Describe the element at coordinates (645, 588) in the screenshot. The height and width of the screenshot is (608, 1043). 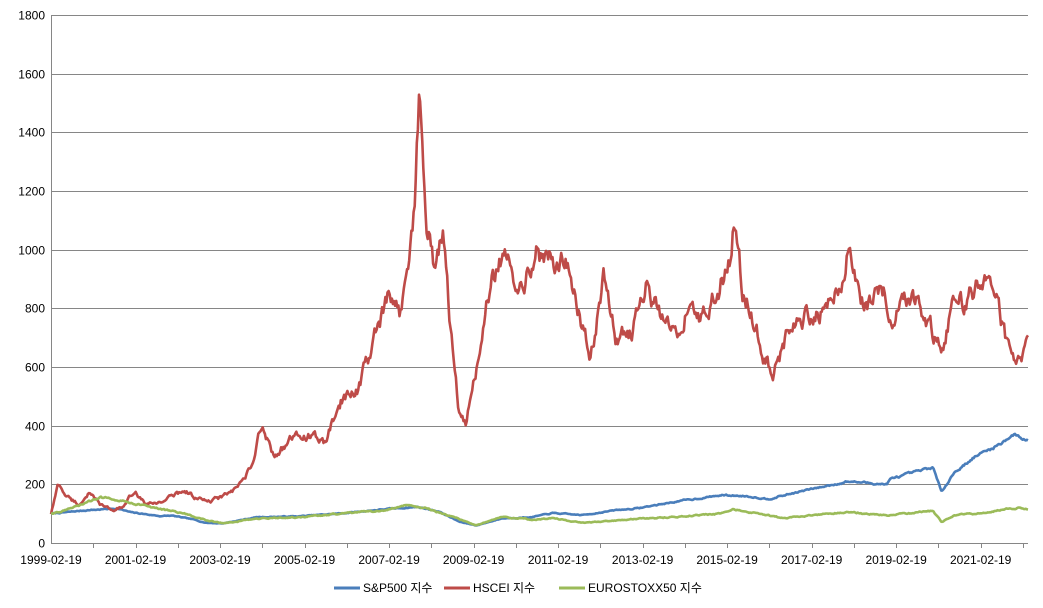
I see `legend-label: EUROSTOXX50 지수` at that location.